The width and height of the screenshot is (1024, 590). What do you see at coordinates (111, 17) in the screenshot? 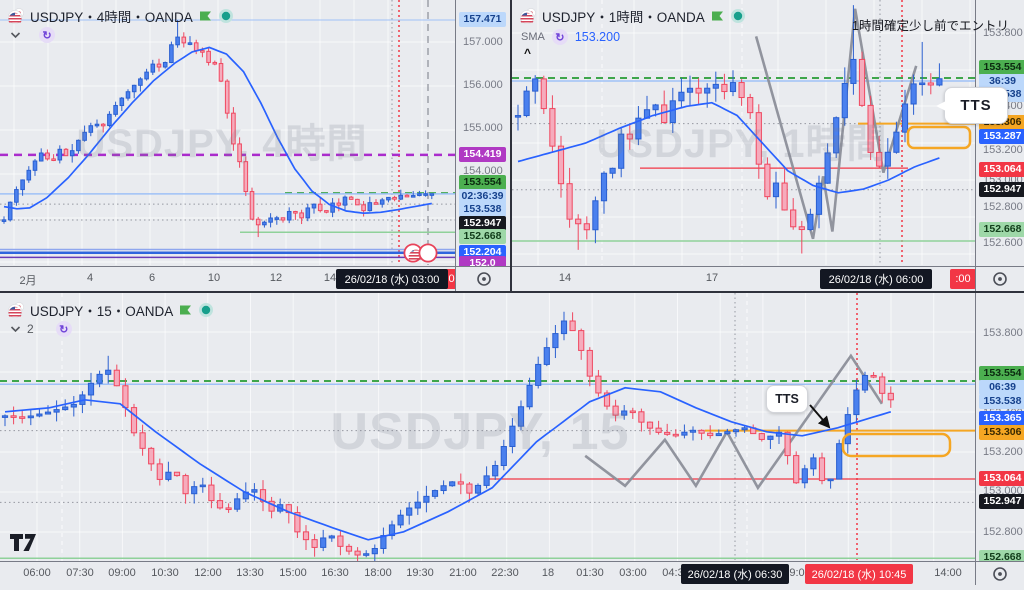
I see `symbol-title-4h: USDJPY・4時間・OANDA` at bounding box center [111, 17].